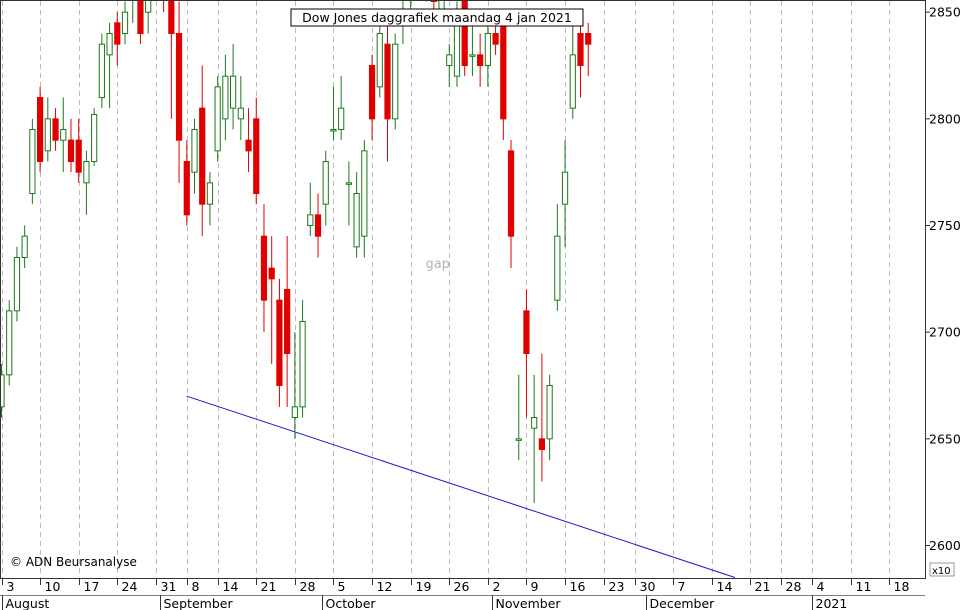 The width and height of the screenshot is (980, 610). What do you see at coordinates (945, 545) in the screenshot?
I see `y-tick-label: 2600` at bounding box center [945, 545].